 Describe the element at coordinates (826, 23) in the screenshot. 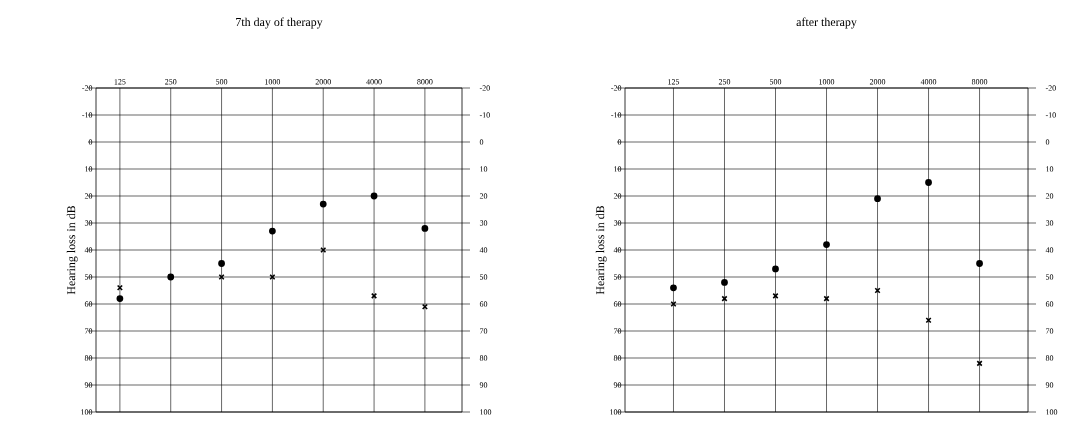

I see `chart-title: after therapy` at that location.